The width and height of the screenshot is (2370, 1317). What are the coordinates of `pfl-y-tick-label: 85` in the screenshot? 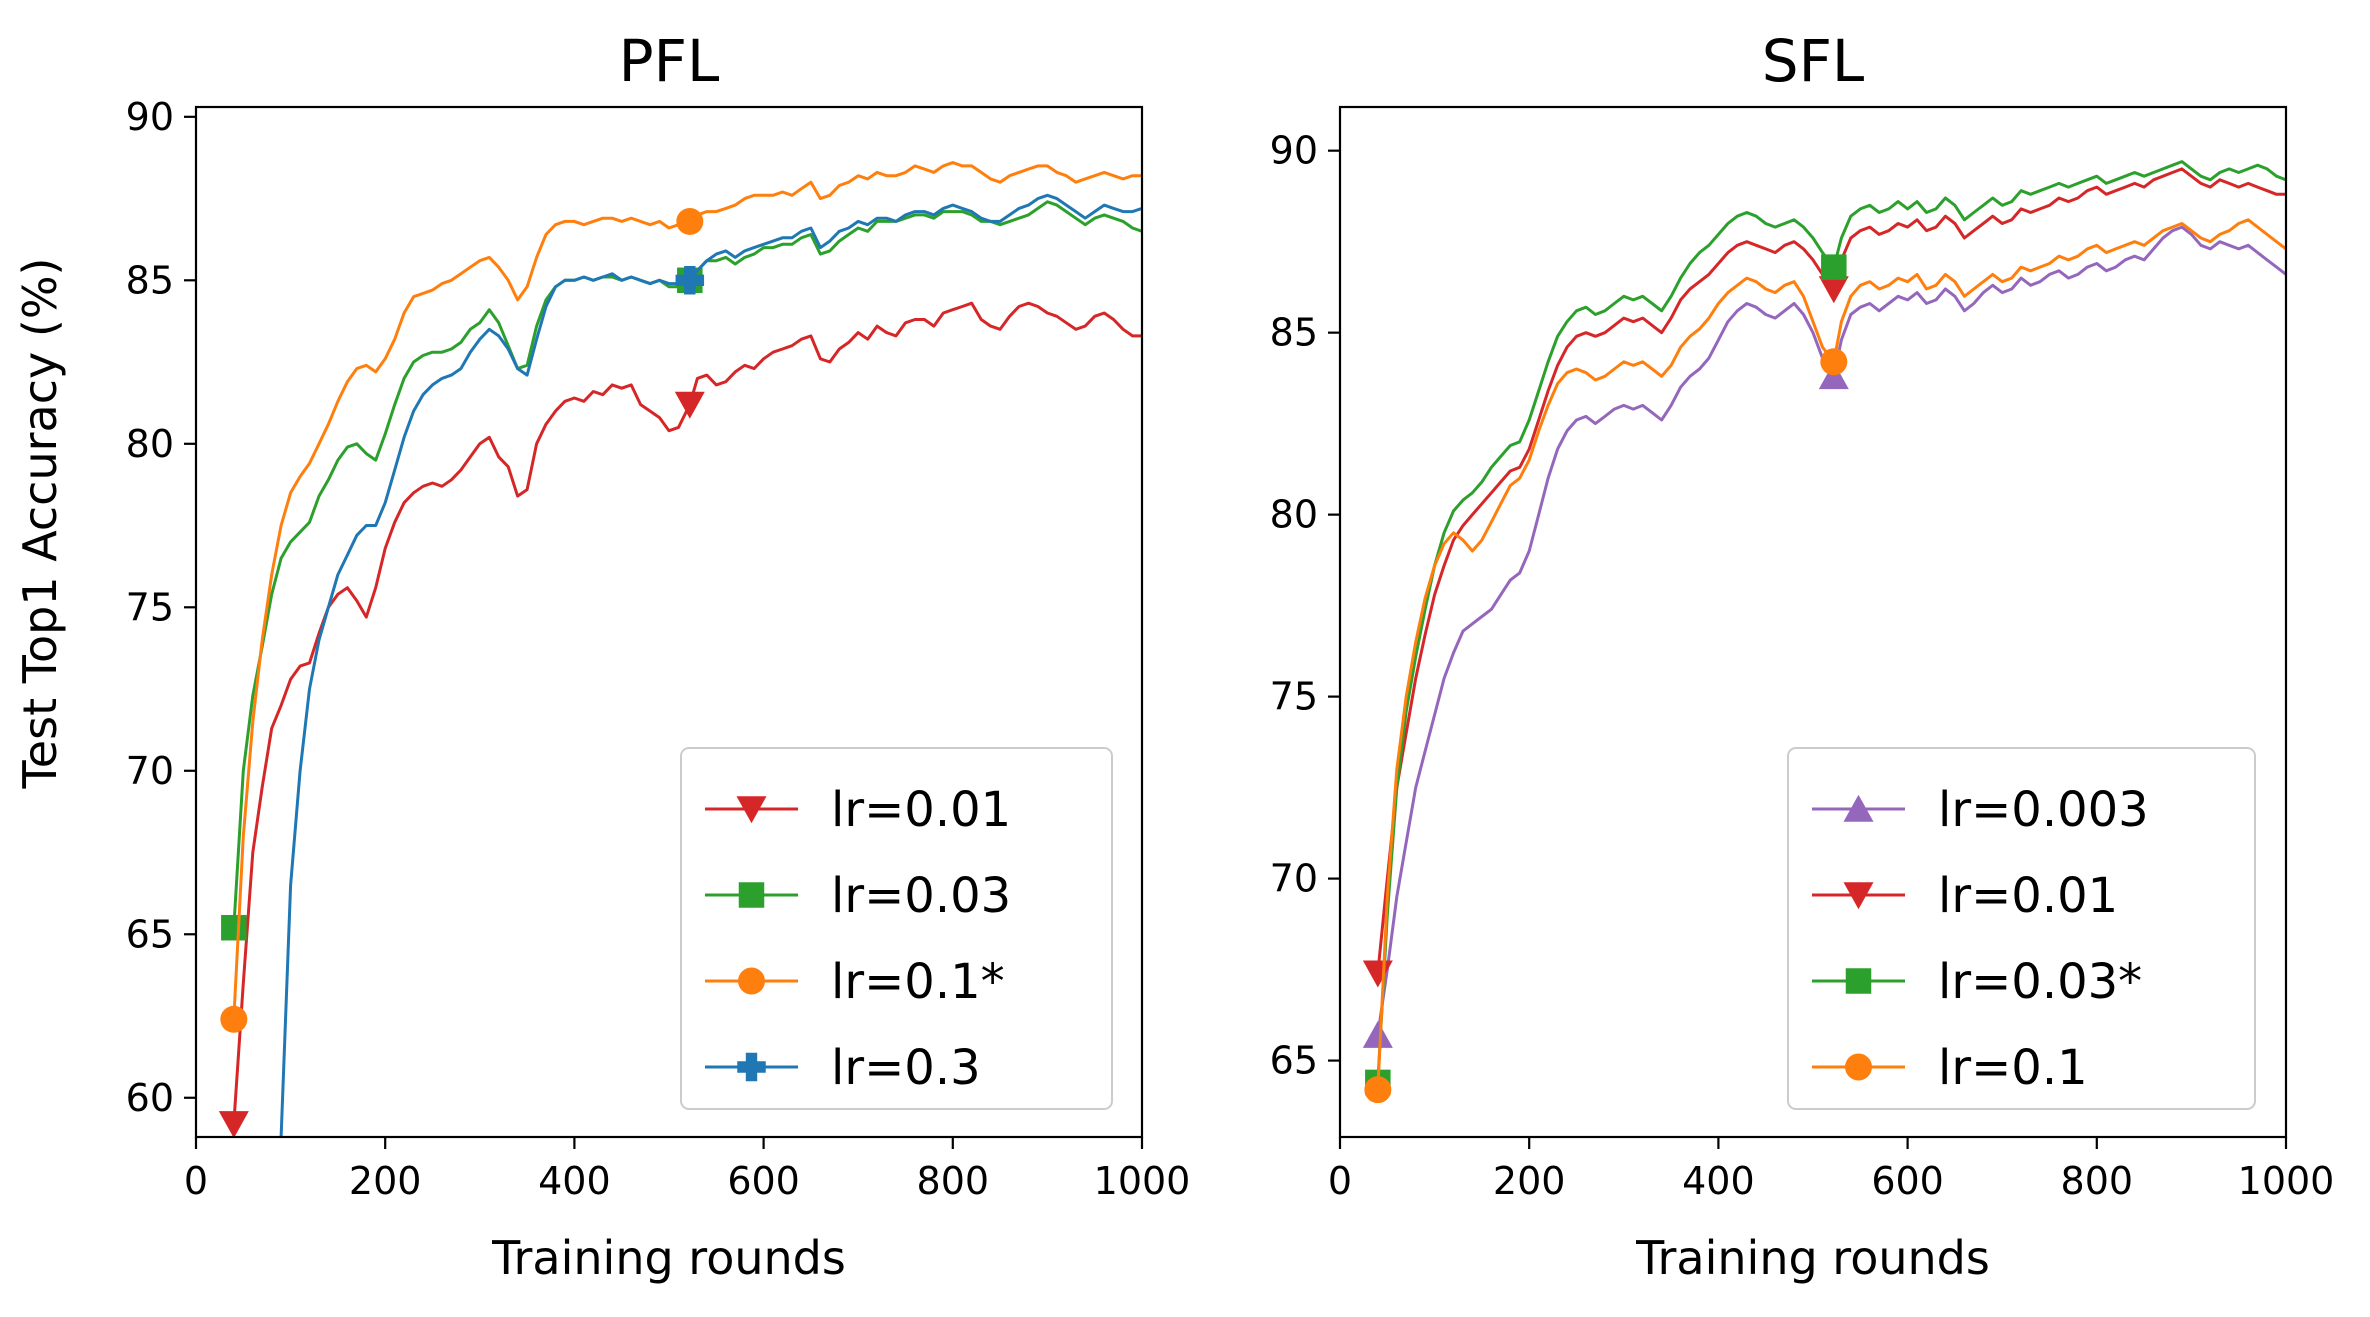 It's located at (150, 280).